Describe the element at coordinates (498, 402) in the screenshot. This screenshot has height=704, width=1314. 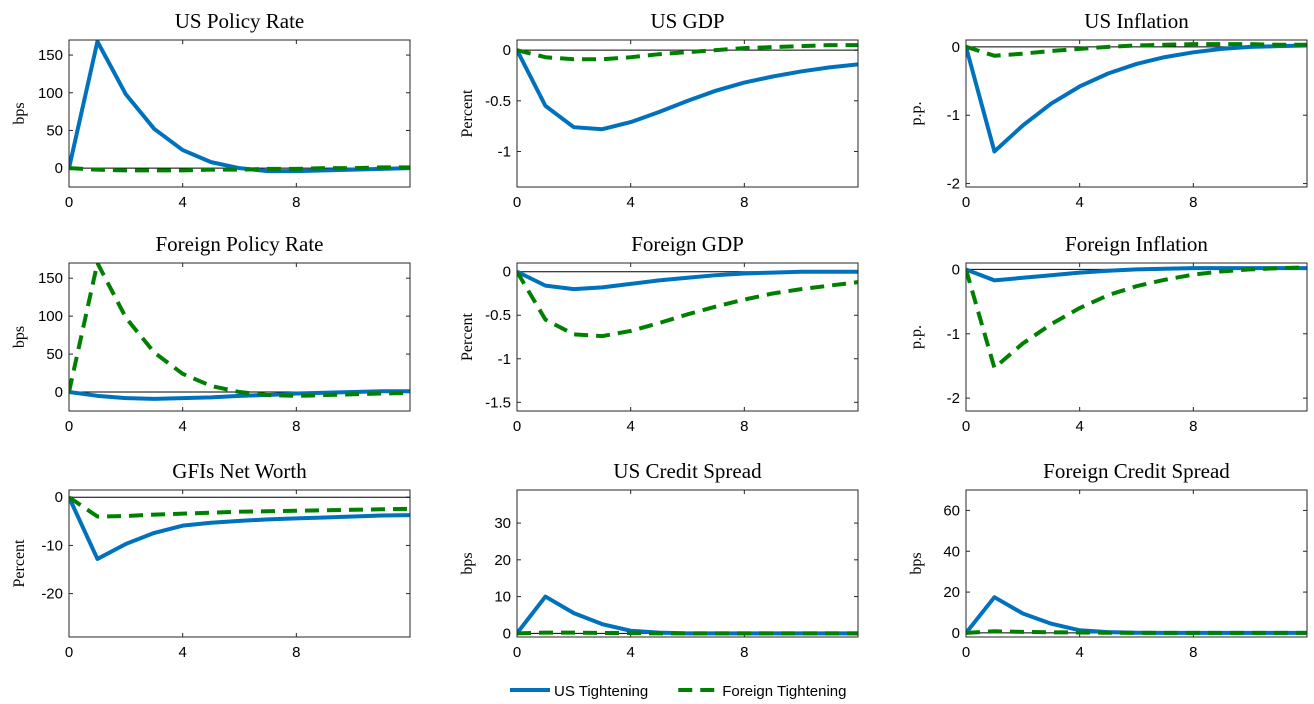
I see `y-tick-label: -1.5` at that location.